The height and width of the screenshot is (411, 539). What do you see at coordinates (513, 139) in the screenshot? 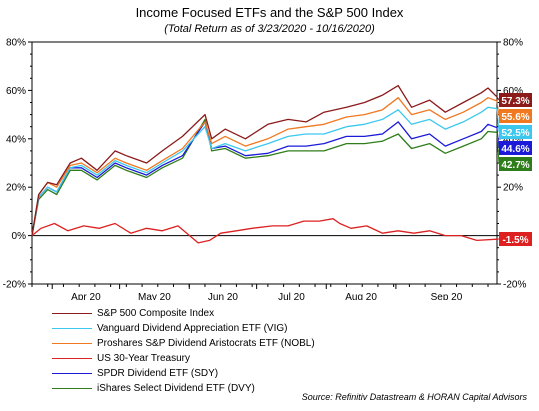
I see `y-tick-label-right: 40%` at bounding box center [513, 139].